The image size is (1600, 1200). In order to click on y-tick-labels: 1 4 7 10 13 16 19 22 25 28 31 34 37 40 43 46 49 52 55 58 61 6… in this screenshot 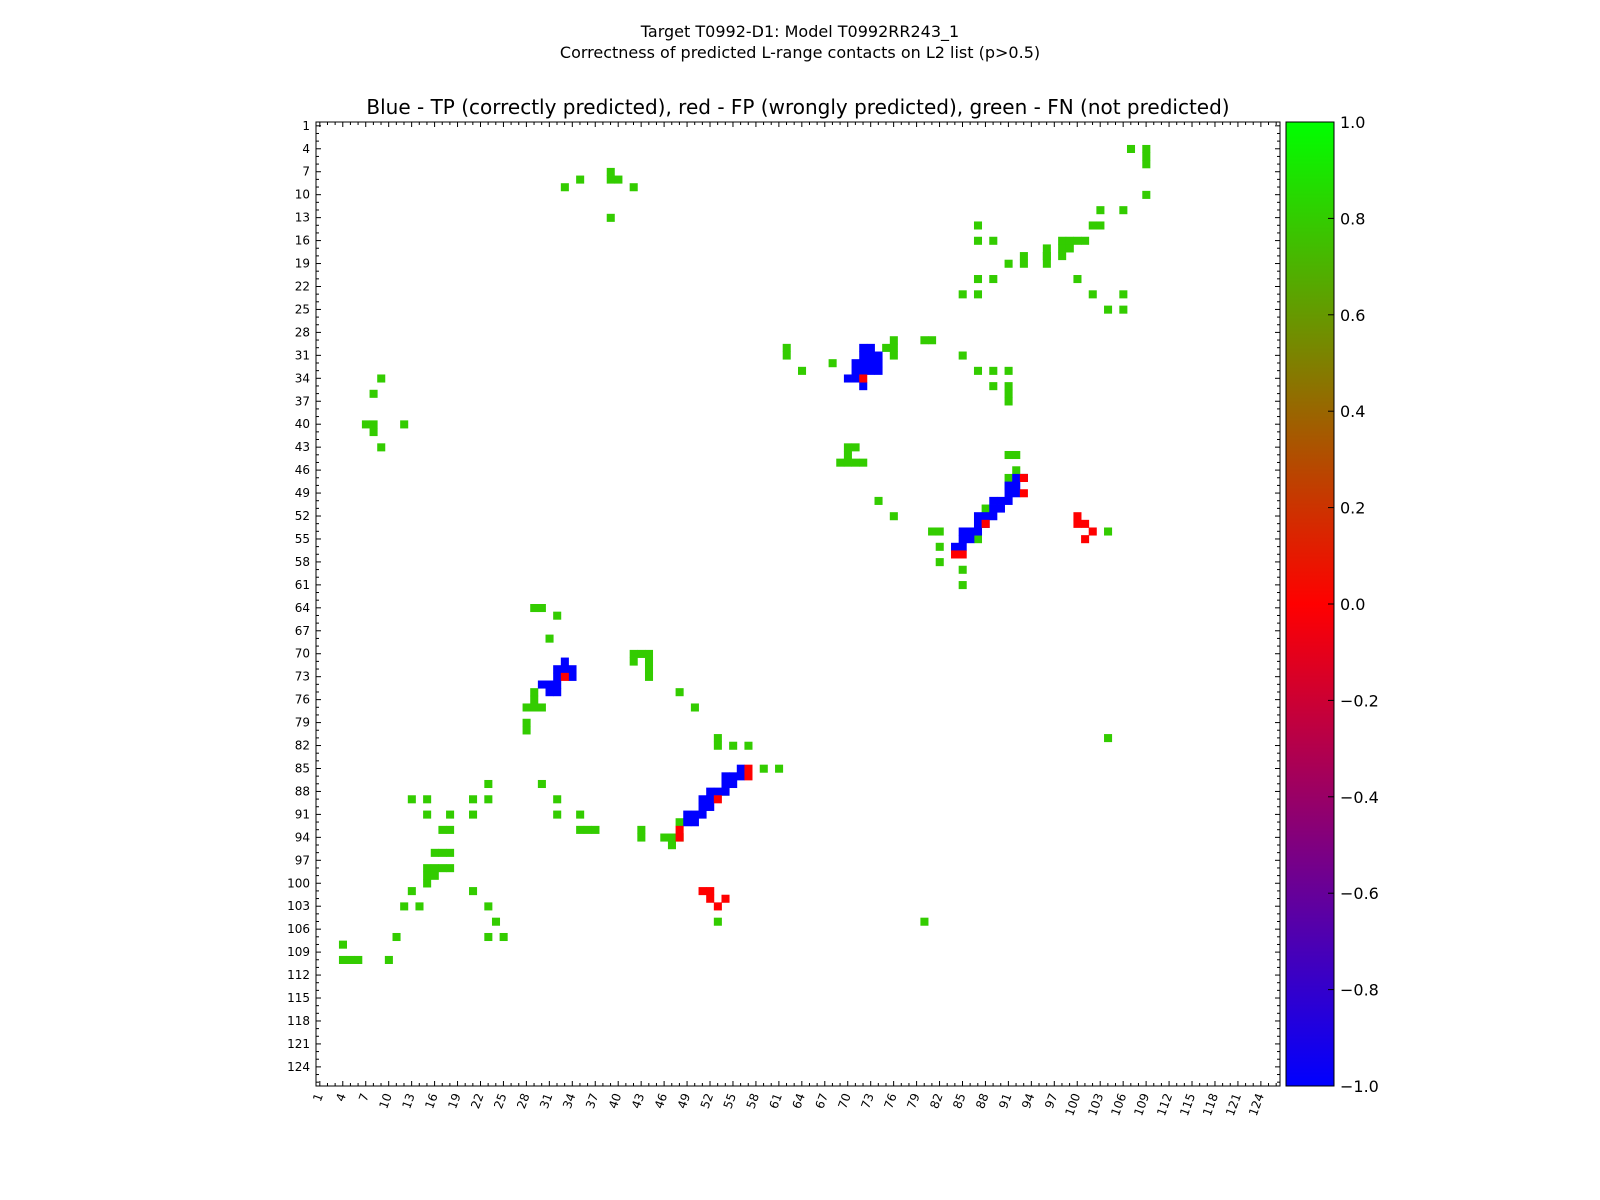, I will do `click(298, 596)`.